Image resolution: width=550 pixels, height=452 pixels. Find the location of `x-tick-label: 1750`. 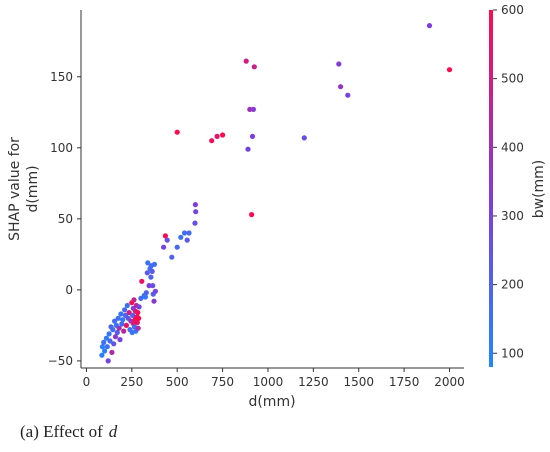

x-tick-label: 1750 is located at coordinates (404, 382).